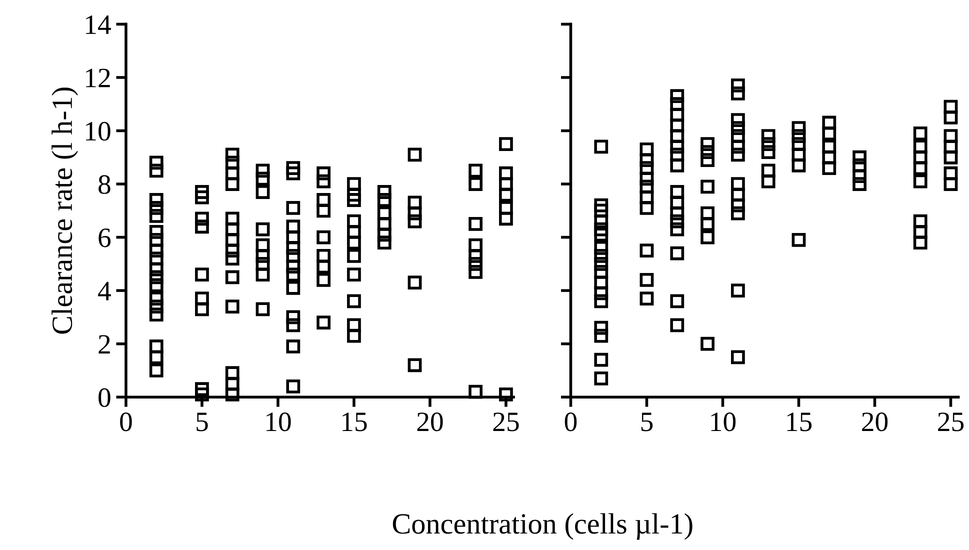  I want to click on y-tick-label: 12, so click(98, 78).